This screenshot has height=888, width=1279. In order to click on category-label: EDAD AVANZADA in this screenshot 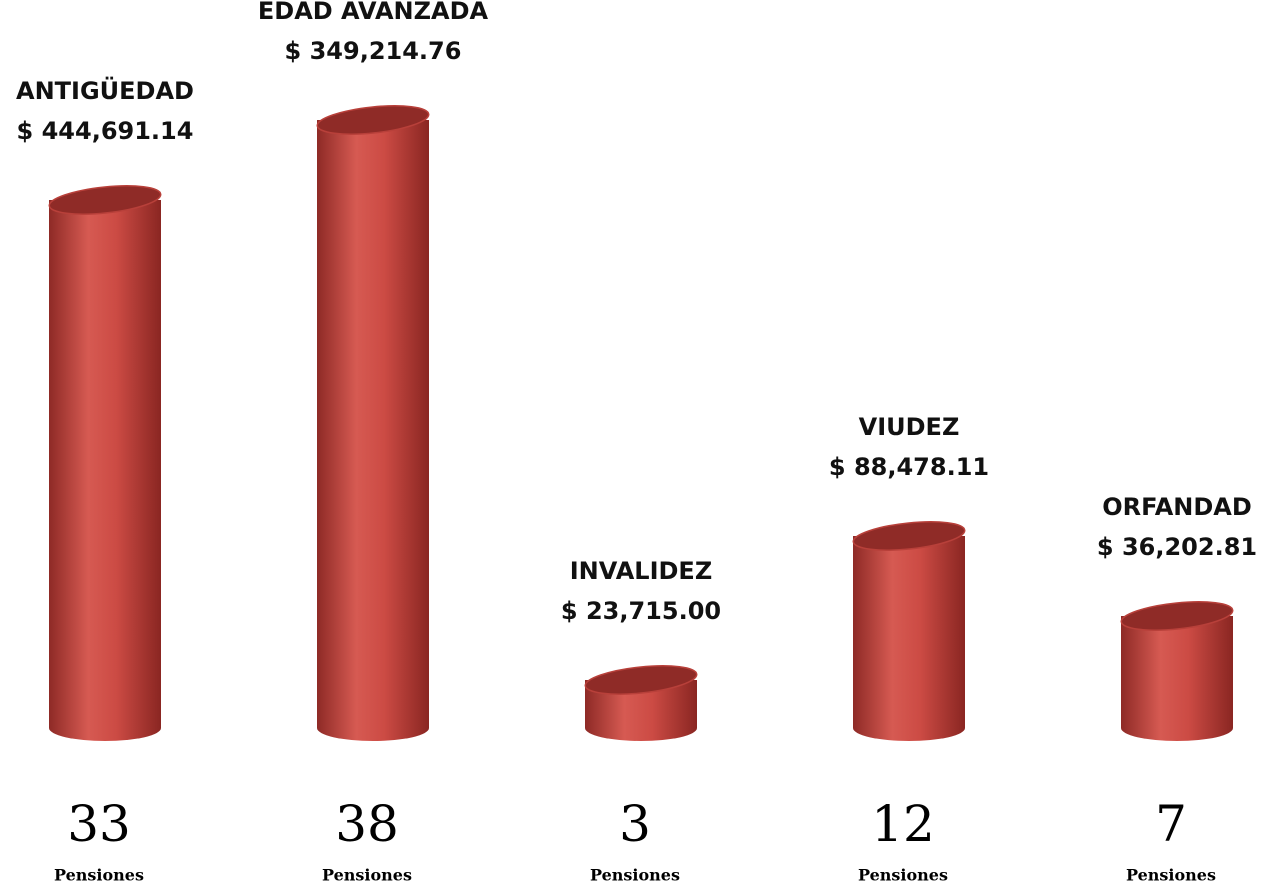, I will do `click(373, 12)`.